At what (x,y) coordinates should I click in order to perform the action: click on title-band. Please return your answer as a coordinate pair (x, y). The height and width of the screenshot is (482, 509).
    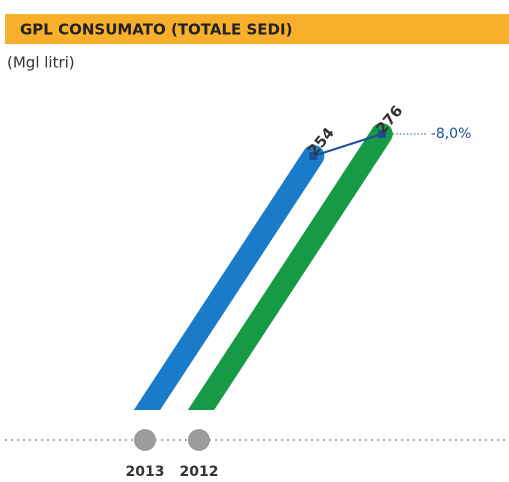
    Looking at the image, I should click on (257, 29).